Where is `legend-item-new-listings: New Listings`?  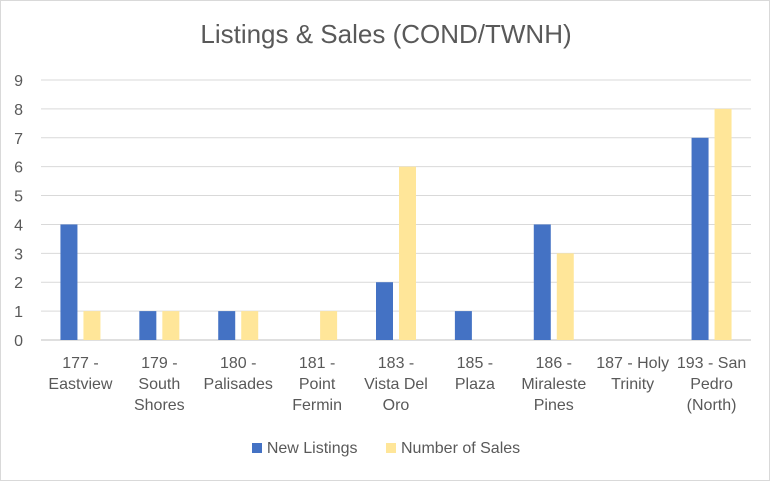 legend-item-new-listings: New Listings is located at coordinates (304, 449).